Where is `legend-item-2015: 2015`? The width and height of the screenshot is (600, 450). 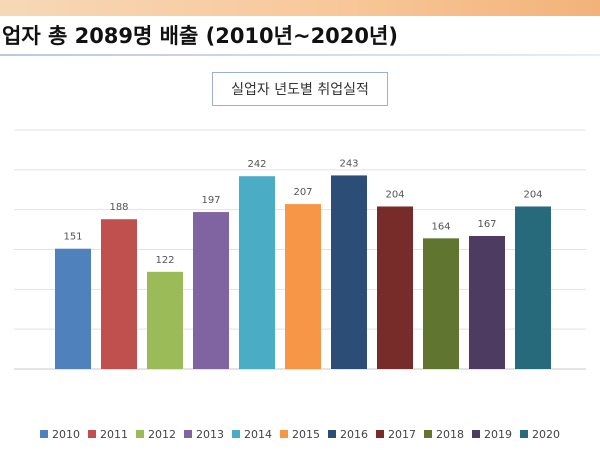 legend-item-2015: 2015 is located at coordinates (300, 434).